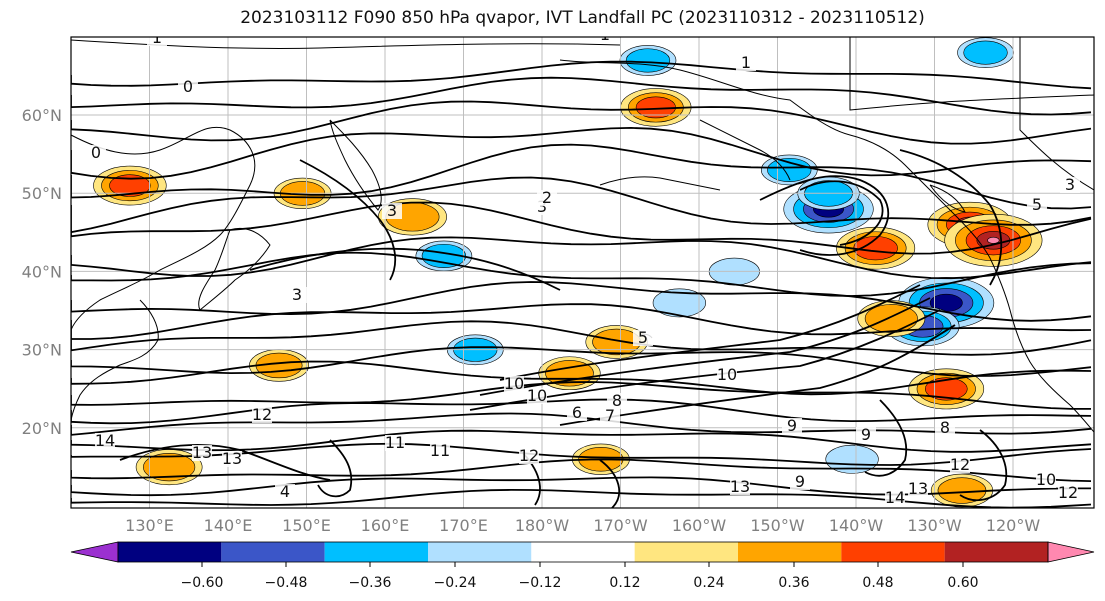  Describe the element at coordinates (306, 525) in the screenshot. I see `lon-tick-label: 150°E` at that location.